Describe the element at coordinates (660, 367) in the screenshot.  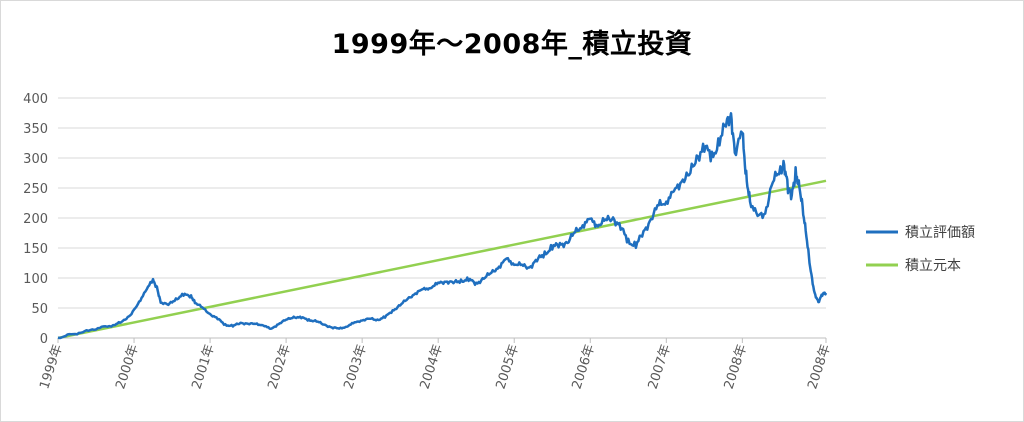
I see `x-tick-label: 2007年` at that location.